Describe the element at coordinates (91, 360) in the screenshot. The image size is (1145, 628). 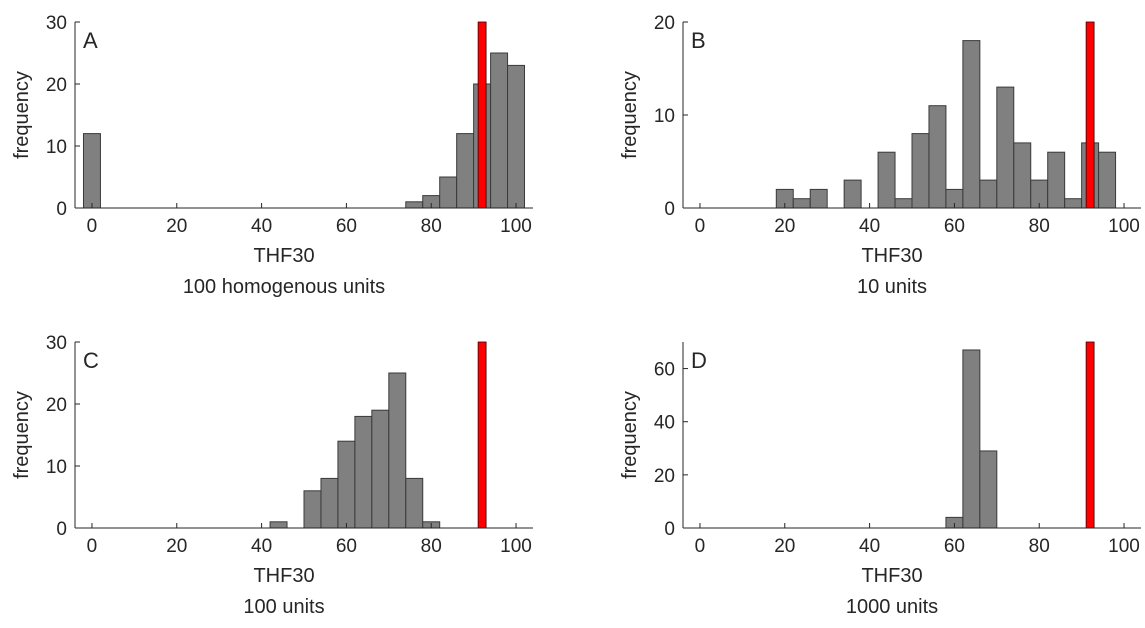
I see `panel-label: C` at that location.